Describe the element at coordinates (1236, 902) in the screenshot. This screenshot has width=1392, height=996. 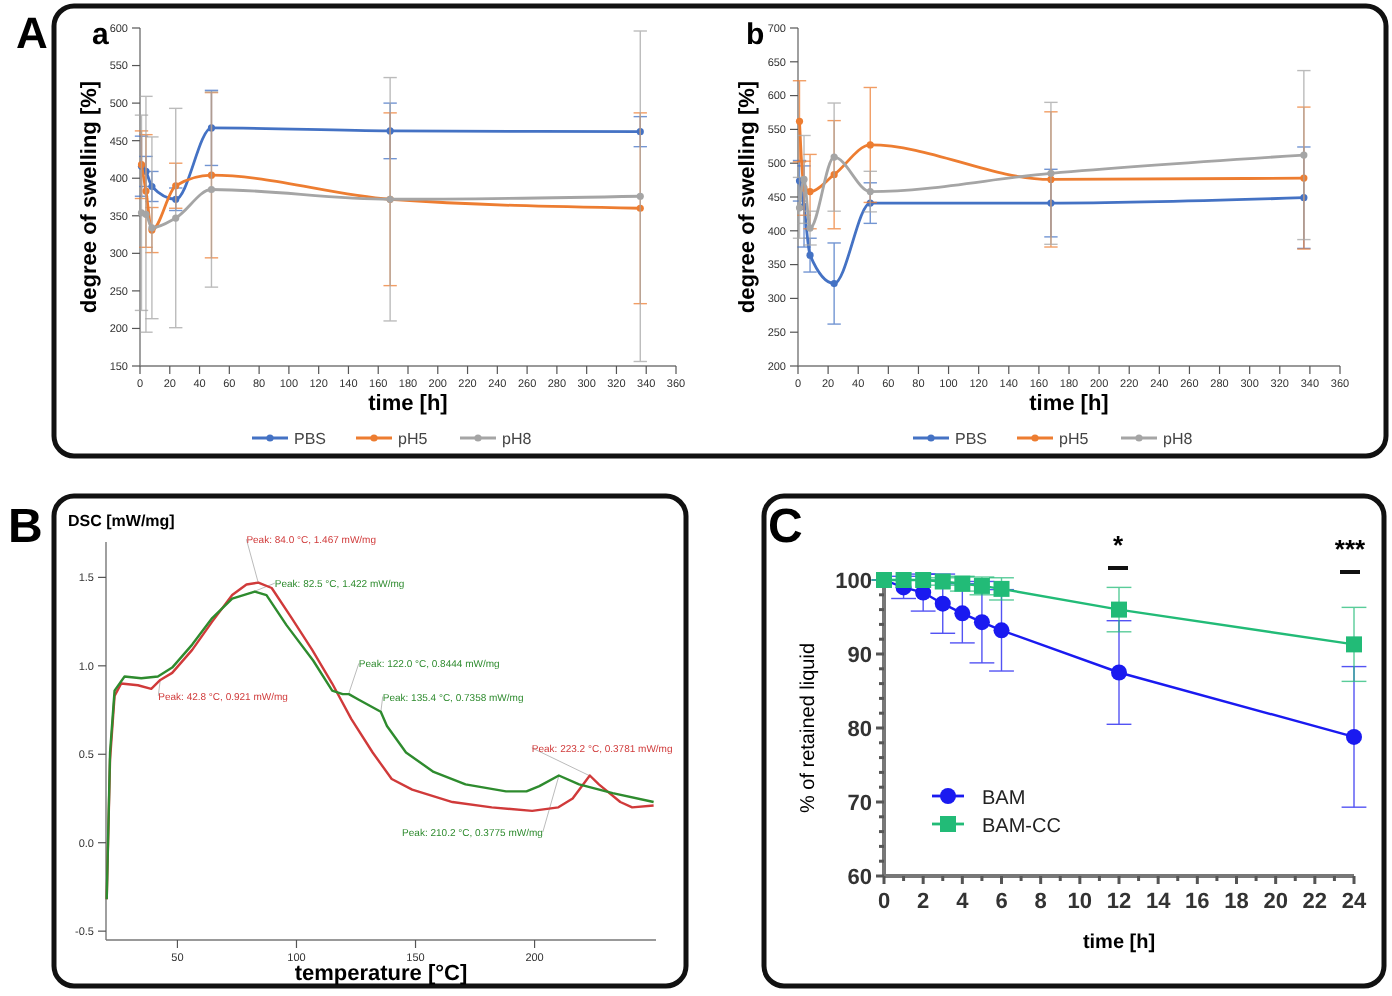
I see `x-tick-label: 18` at that location.